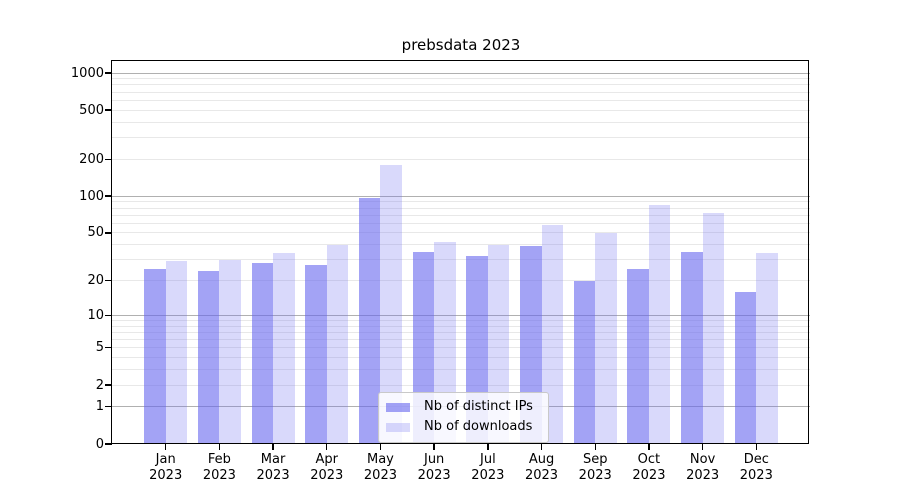 Image resolution: width=900 pixels, height=500 pixels. Describe the element at coordinates (87, 73) in the screenshot. I see `y-tick-label: 1000` at that location.